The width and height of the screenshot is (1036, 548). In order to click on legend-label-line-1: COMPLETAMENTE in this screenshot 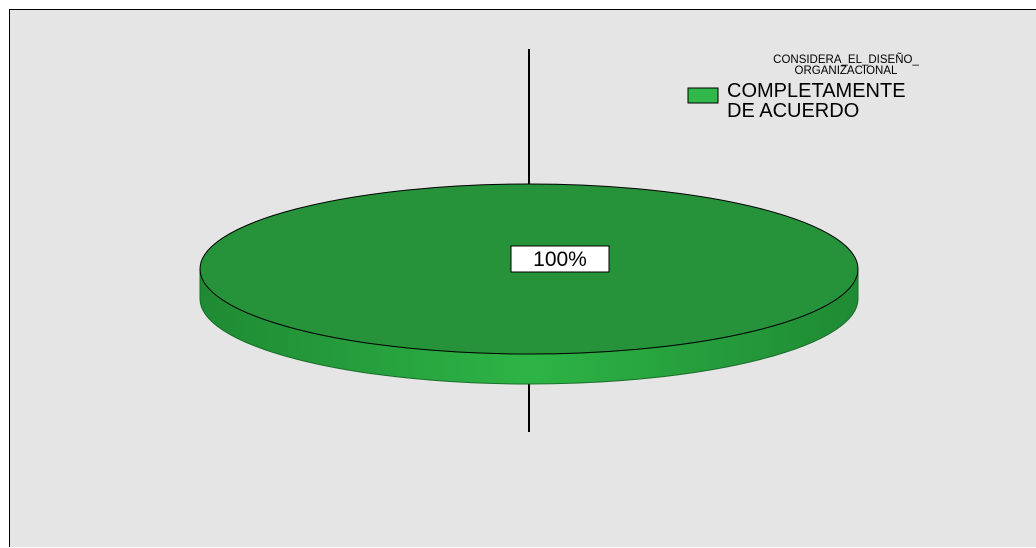, I will do `click(816, 91)`.